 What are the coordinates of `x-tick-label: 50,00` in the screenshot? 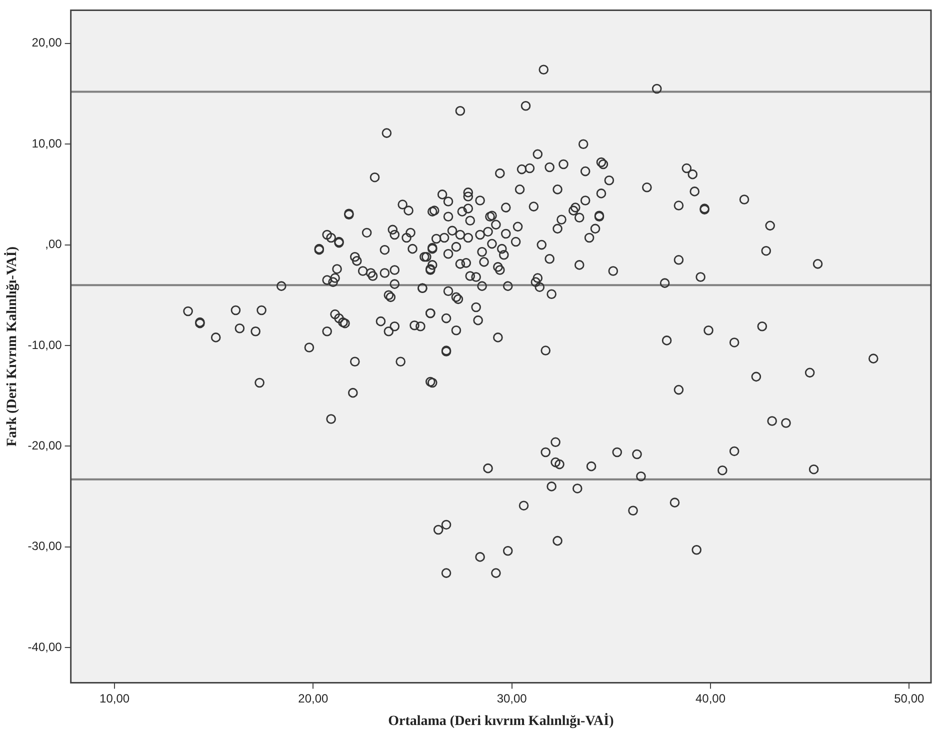 It's located at (909, 698).